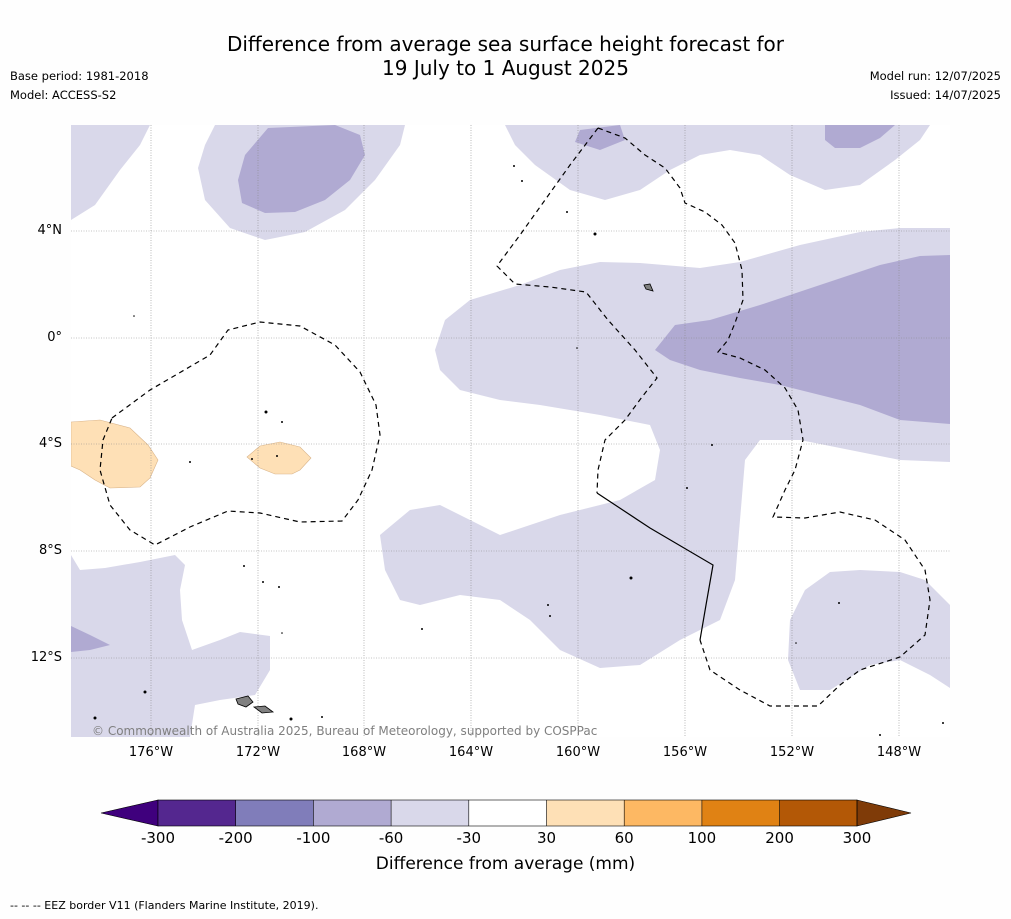  Describe the element at coordinates (244, 701) in the screenshot. I see `island-samoa-savaii` at that location.